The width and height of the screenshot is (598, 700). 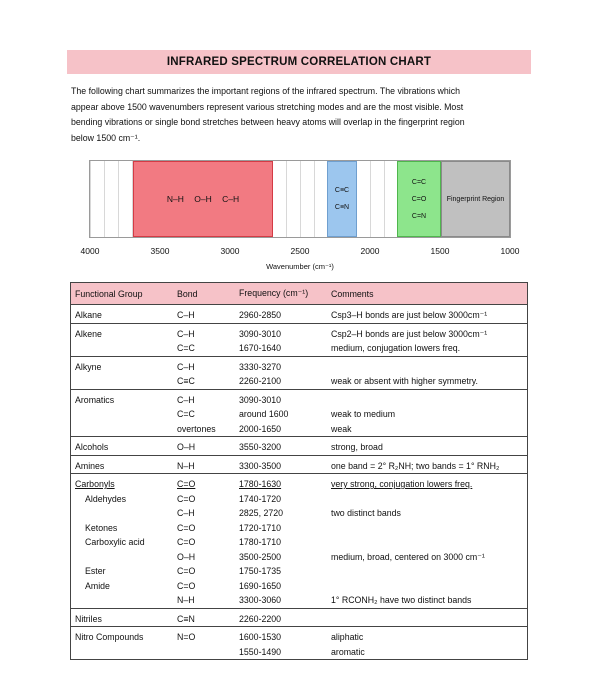 What do you see at coordinates (299, 528) in the screenshot?
I see `table-row: Ketones C=O 1720-1710` at bounding box center [299, 528].